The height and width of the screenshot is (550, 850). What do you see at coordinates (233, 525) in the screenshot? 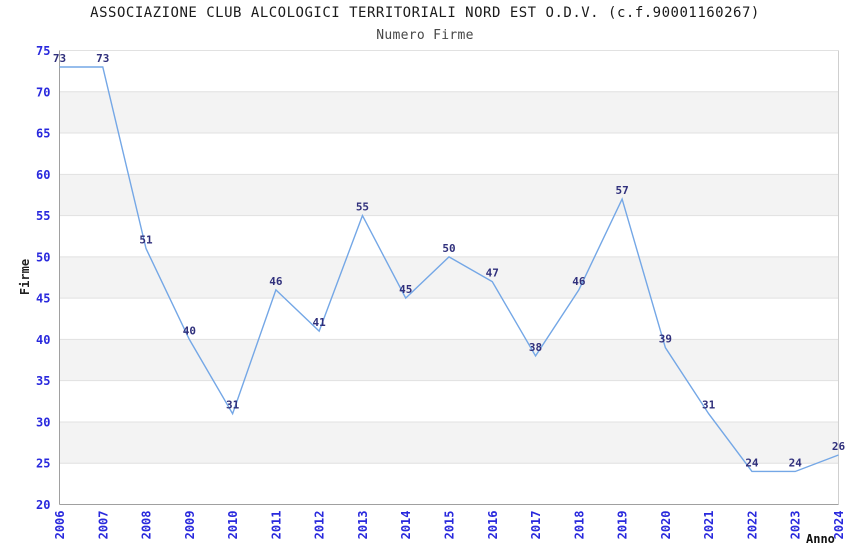
I see `x-tick-label: 2010` at bounding box center [233, 525].